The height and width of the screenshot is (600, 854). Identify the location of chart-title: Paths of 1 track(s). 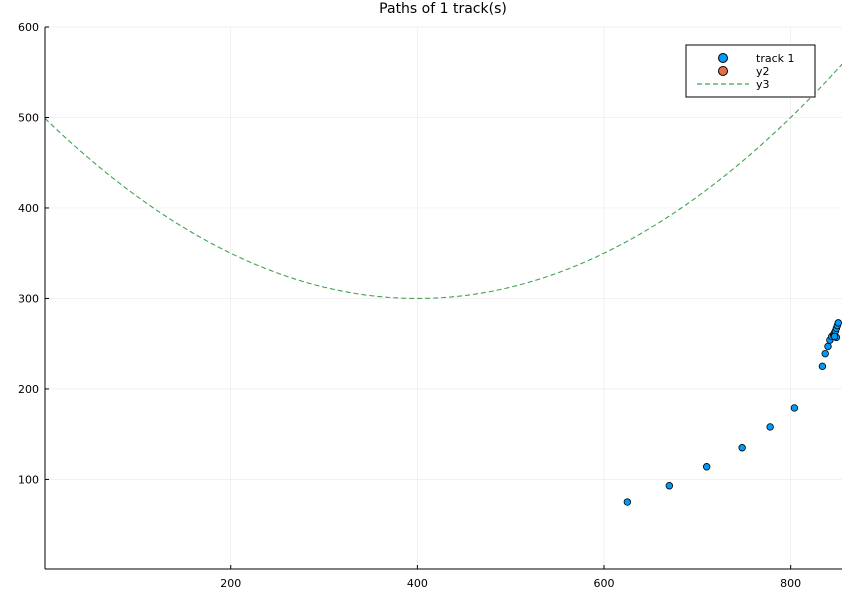
(443, 9).